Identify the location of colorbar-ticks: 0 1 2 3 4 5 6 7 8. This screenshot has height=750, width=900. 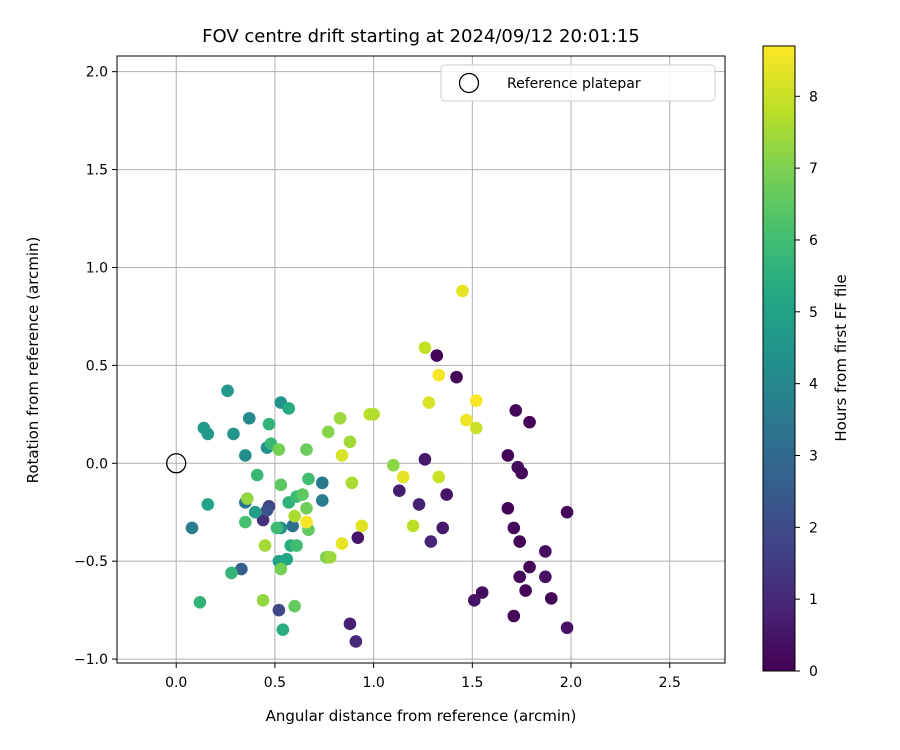
(806, 384).